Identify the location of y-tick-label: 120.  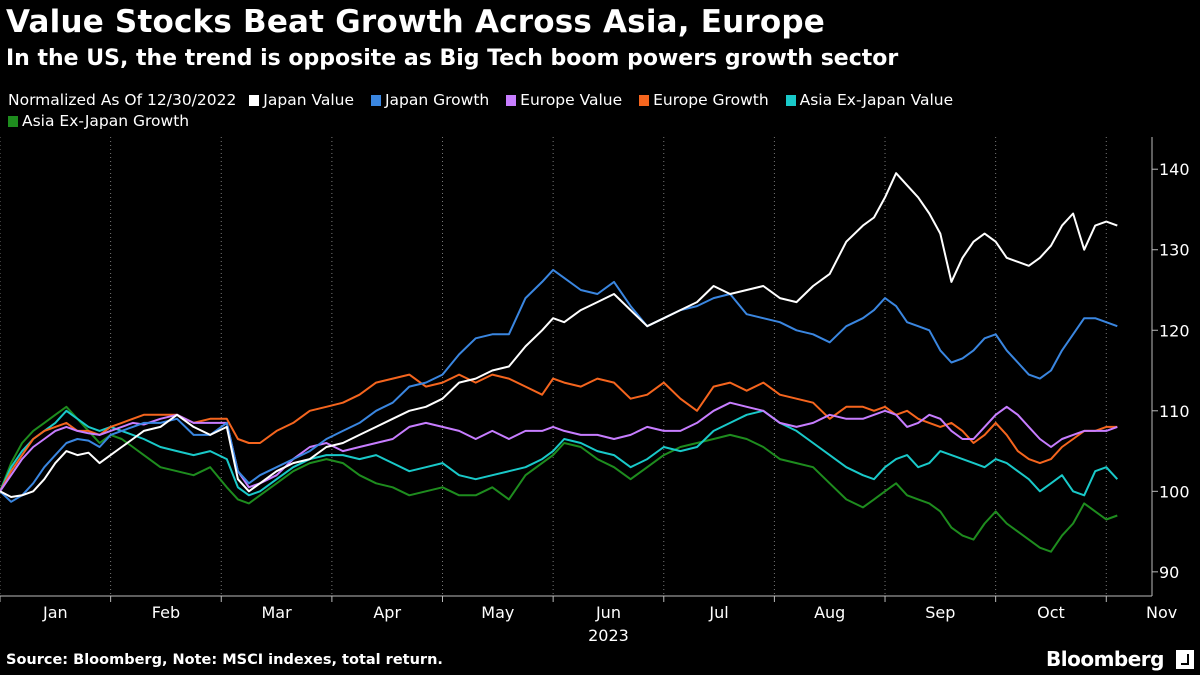
(1174, 330).